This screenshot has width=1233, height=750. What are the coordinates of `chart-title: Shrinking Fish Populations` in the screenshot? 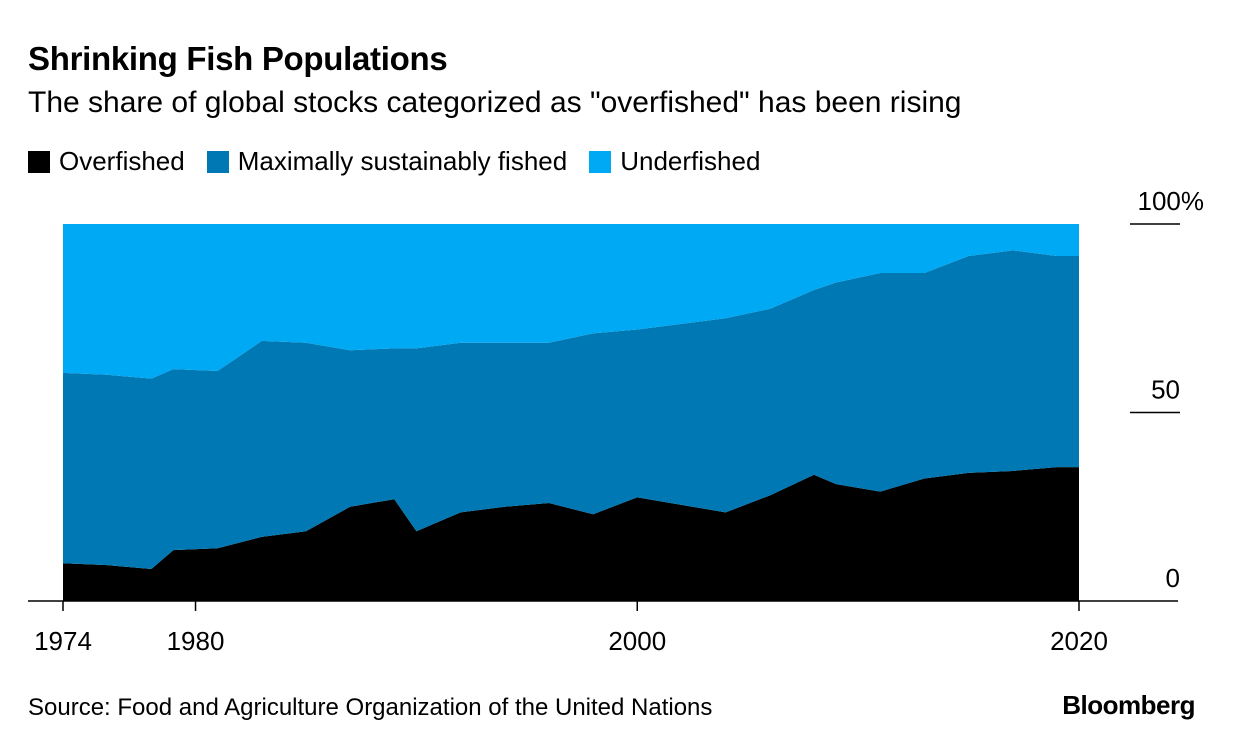 It's located at (238, 58).